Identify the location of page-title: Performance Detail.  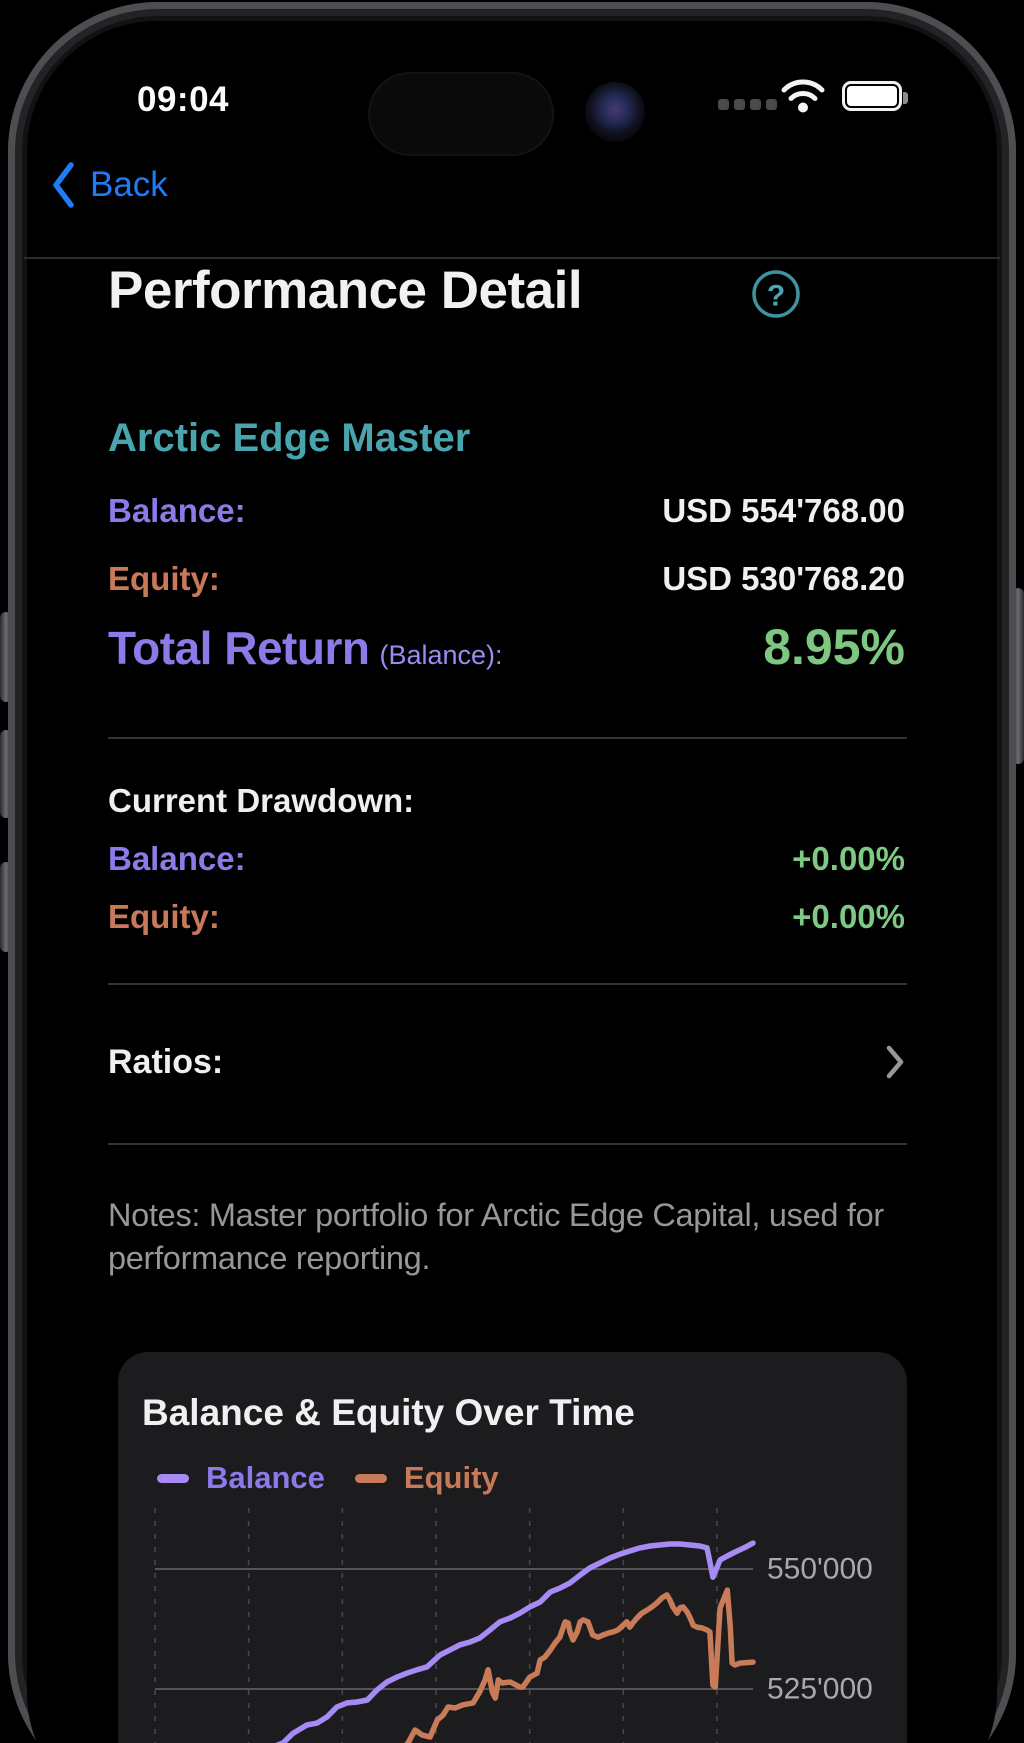
(345, 290).